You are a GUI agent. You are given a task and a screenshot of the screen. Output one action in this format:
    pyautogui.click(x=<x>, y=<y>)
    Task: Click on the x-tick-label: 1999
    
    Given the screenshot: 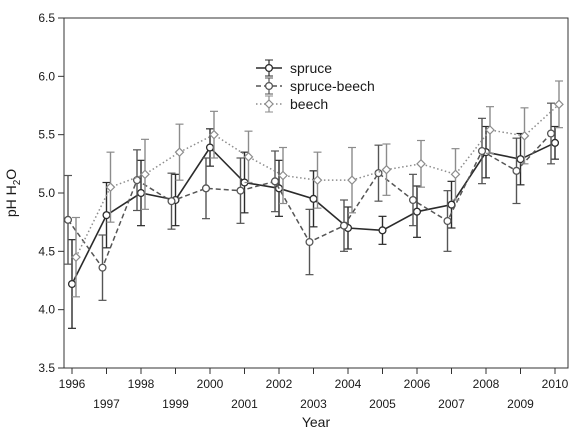 What is the action you would take?
    pyautogui.click(x=175, y=404)
    